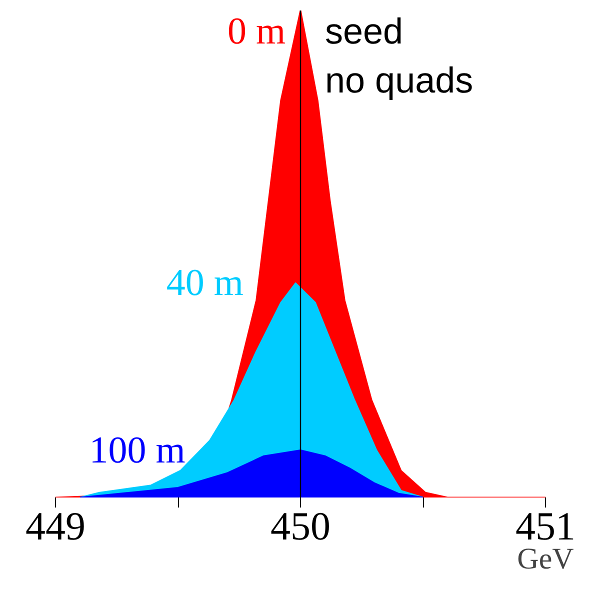 Image resolution: width=594 pixels, height=603 pixels. Describe the element at coordinates (137, 450) in the screenshot. I see `series-label: 100 m` at that location.